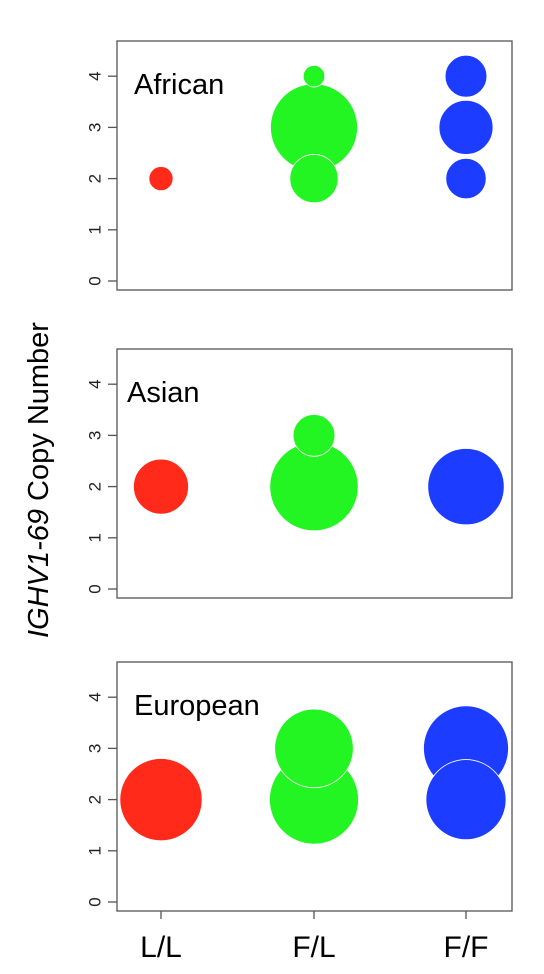 Image resolution: width=544 pixels, height=974 pixels. Describe the element at coordinates (466, 127) in the screenshot. I see `bubble-FF-y3` at that location.